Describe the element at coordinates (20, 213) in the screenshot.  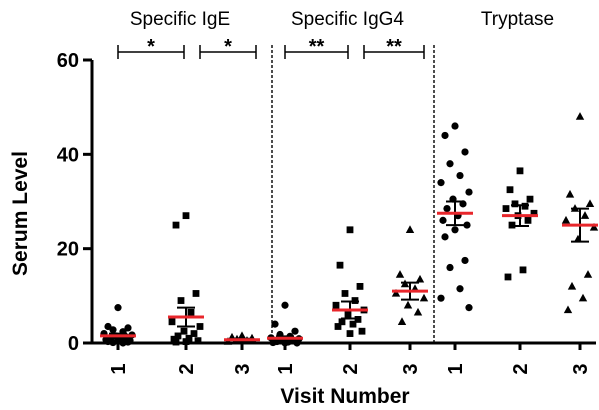
I see `y-axis-label: Serum Level` at that location.